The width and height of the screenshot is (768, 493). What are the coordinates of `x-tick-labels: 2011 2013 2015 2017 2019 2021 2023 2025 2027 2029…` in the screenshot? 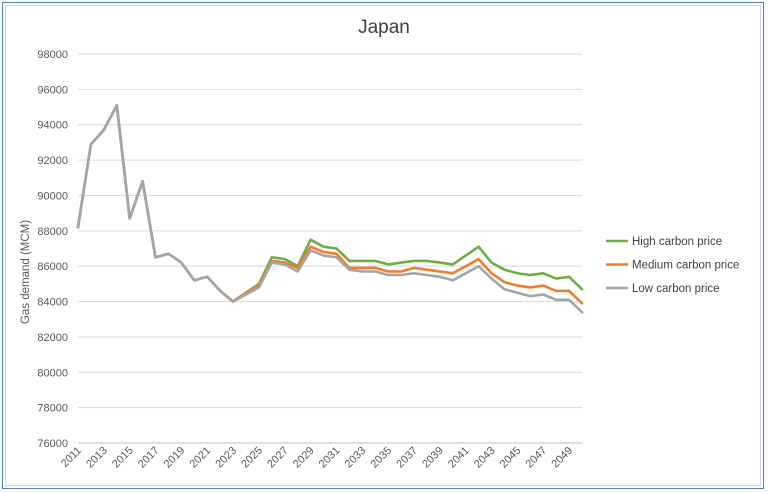 It's located at (317, 458).